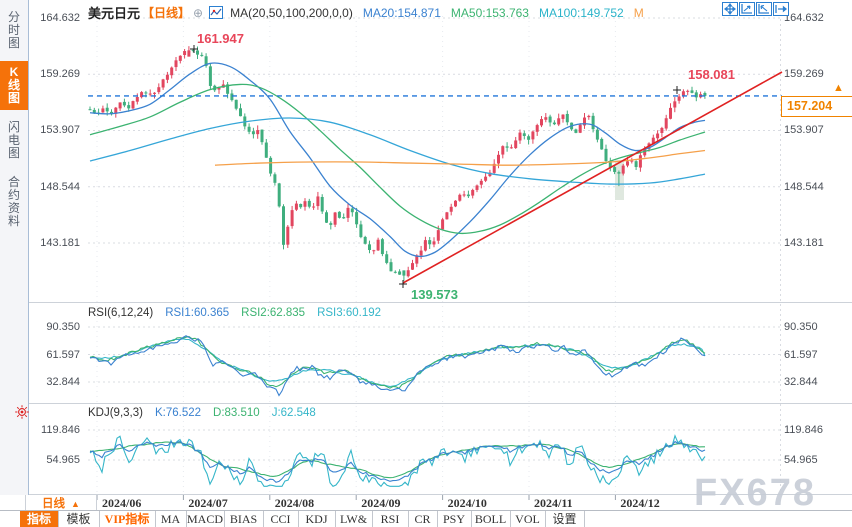  I want to click on date-label: 2024/11, so click(553, 503).